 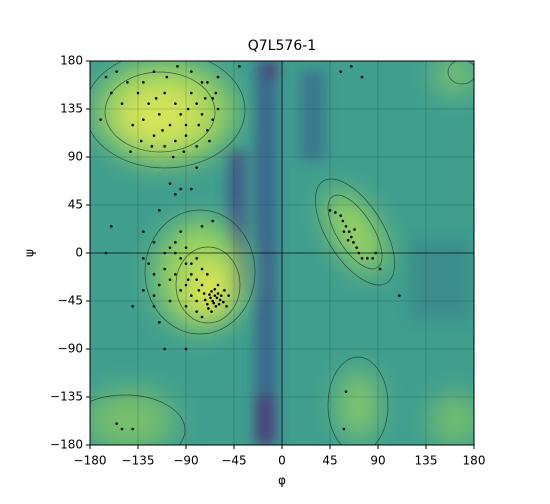 What do you see at coordinates (30, 253) in the screenshot?
I see `y-axis-label: ψ` at bounding box center [30, 253].